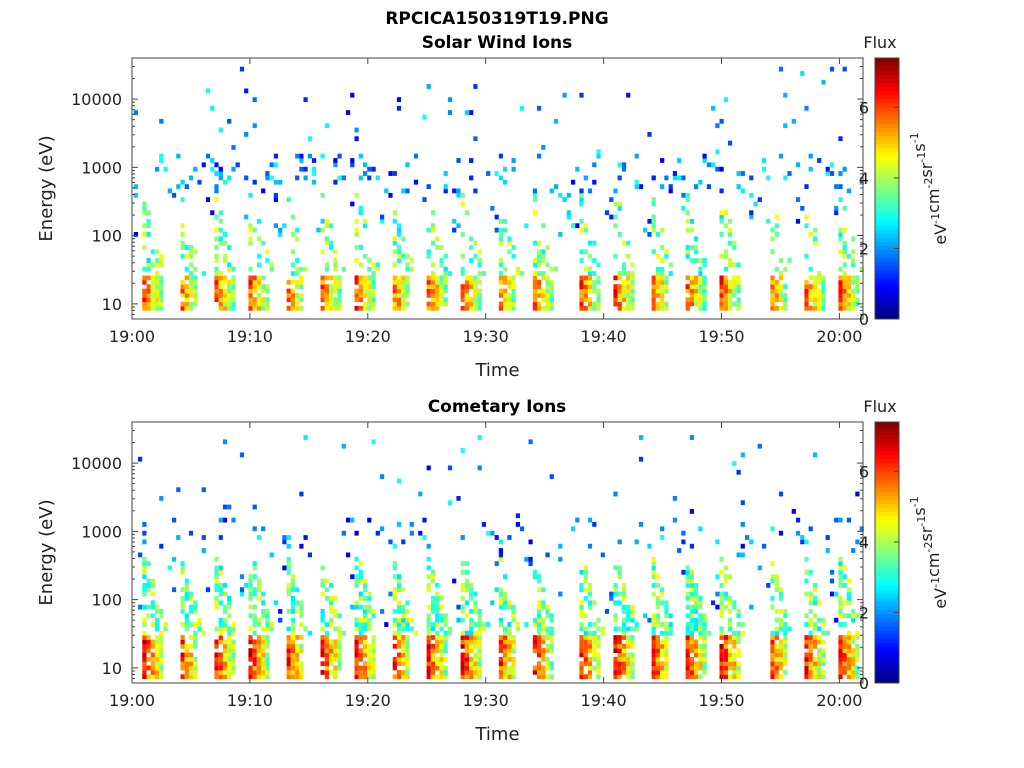 The width and height of the screenshot is (1024, 768). I want to click on y-tick-label: 1000, so click(101, 167).